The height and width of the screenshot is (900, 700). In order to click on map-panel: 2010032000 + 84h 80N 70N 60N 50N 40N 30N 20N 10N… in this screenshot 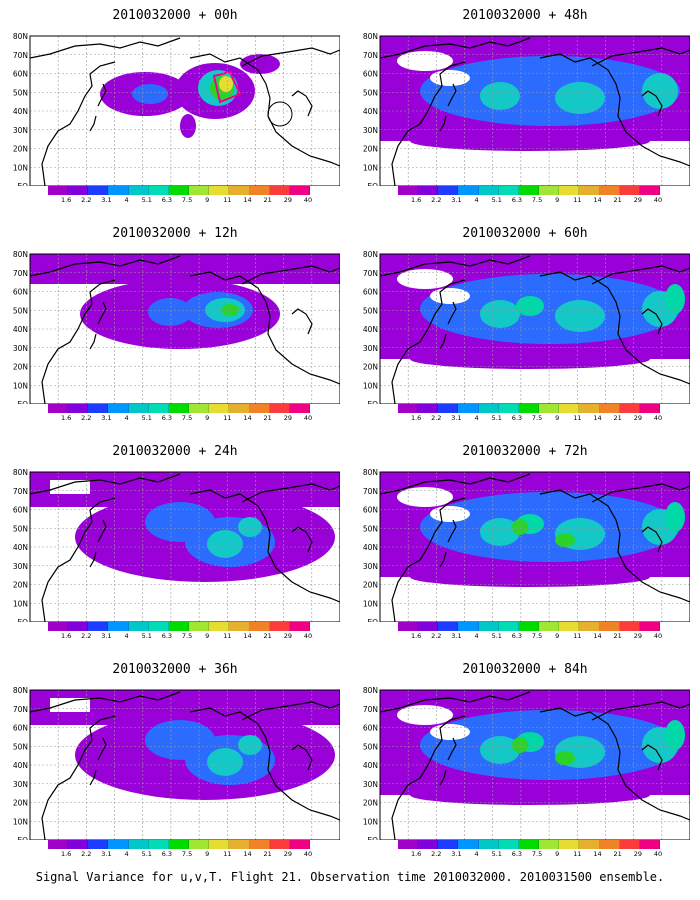, I will do `click(525, 764)`.